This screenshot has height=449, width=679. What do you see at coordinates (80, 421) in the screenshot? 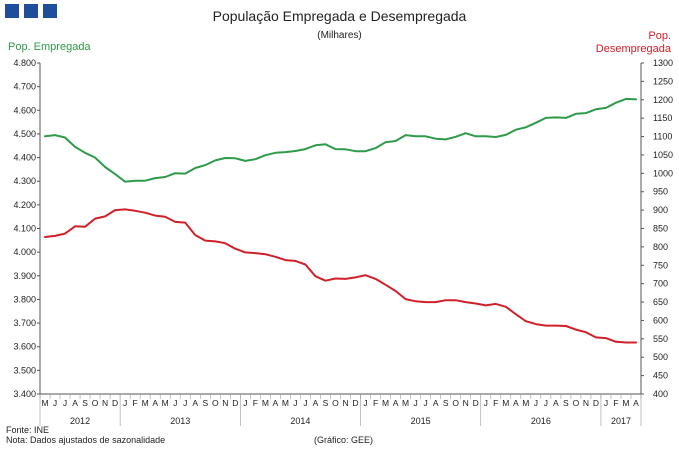
I see `year-label: 2012` at bounding box center [80, 421].